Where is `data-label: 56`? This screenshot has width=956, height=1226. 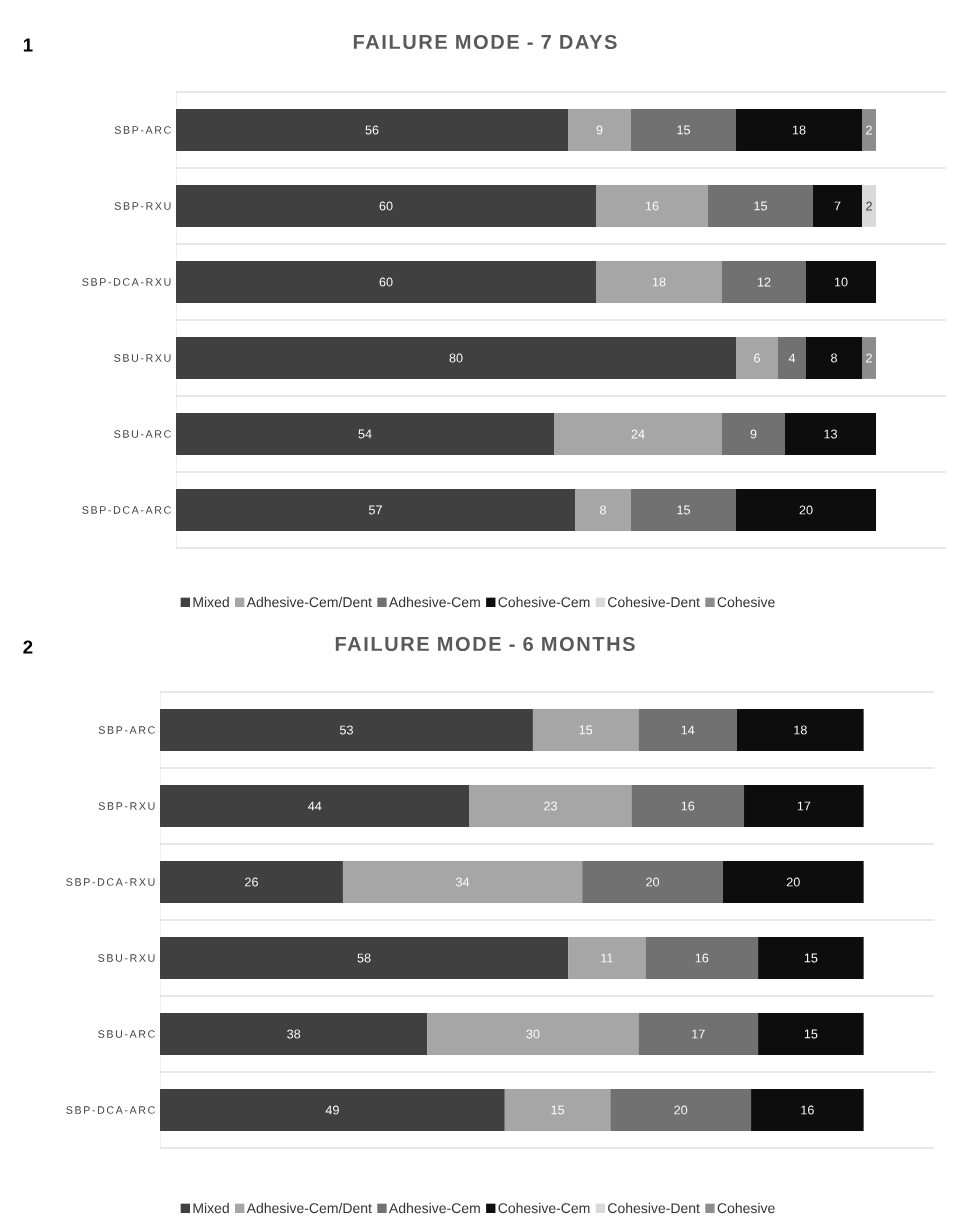 data-label: 56 is located at coordinates (372, 130).